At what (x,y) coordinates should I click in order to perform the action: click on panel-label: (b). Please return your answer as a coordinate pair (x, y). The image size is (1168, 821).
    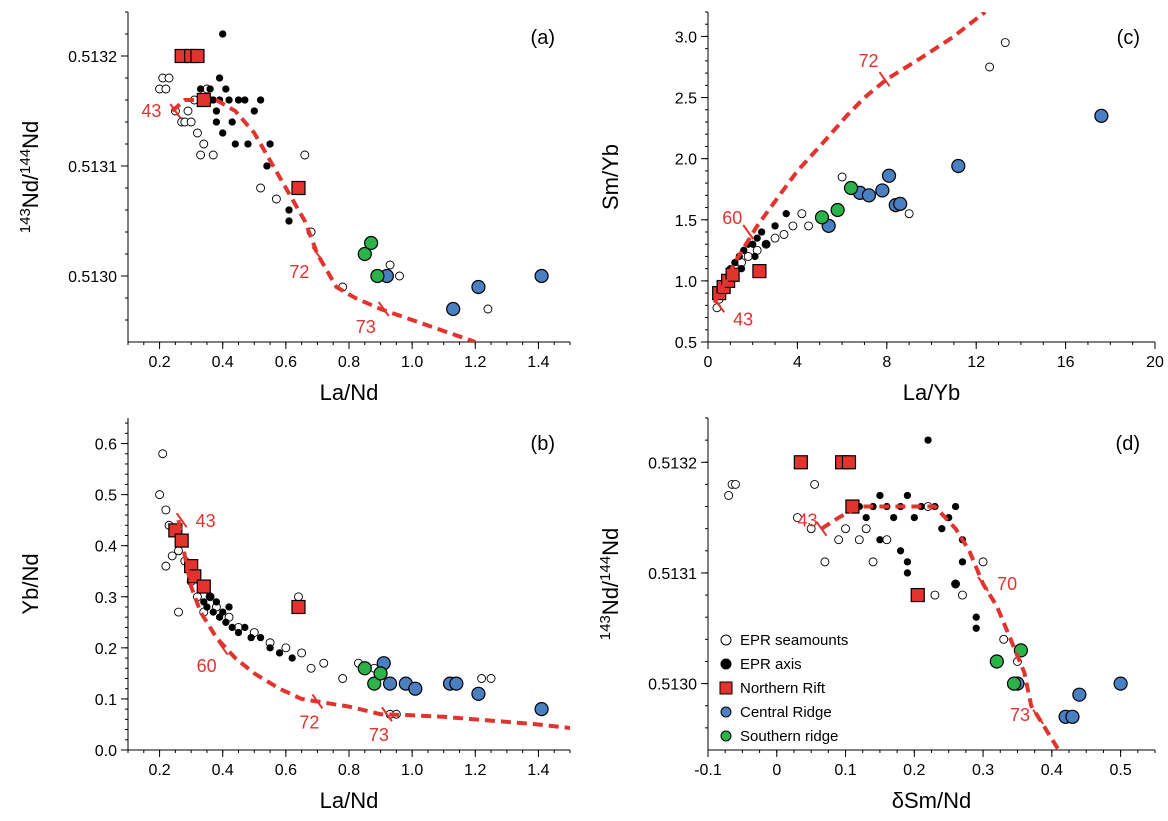
    Looking at the image, I should click on (543, 444).